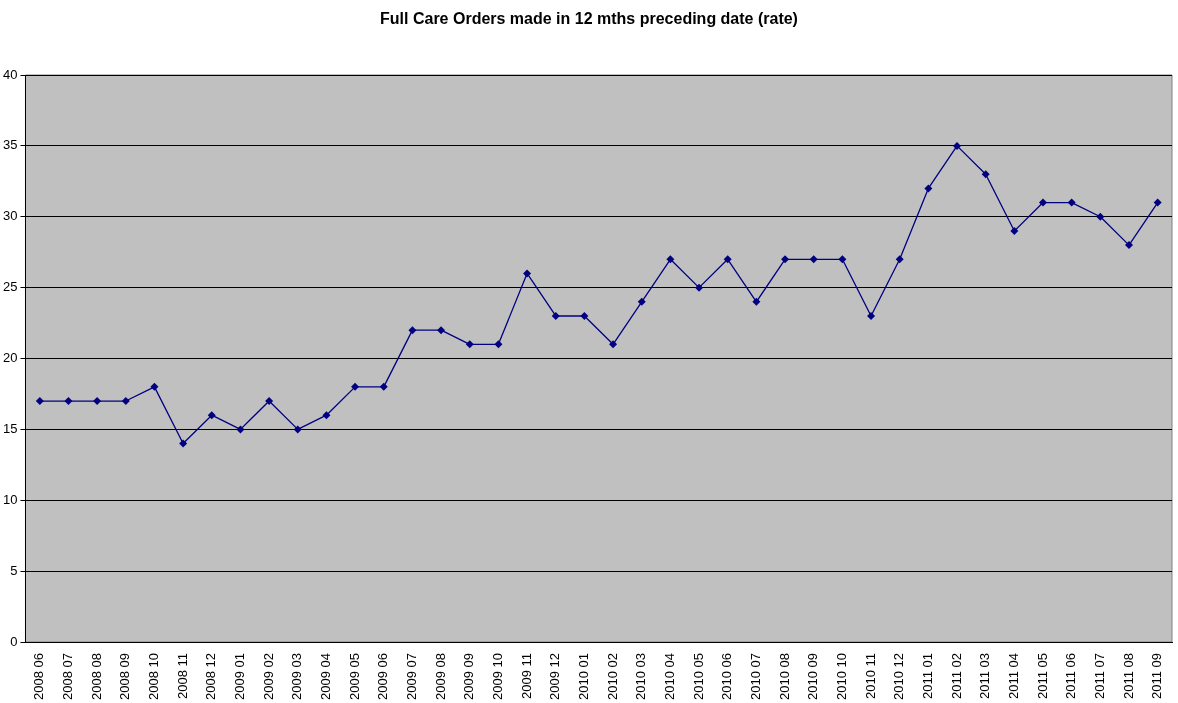 The width and height of the screenshot is (1178, 703). Describe the element at coordinates (1099, 676) in the screenshot. I see `x-tick-label: 2011 07` at that location.